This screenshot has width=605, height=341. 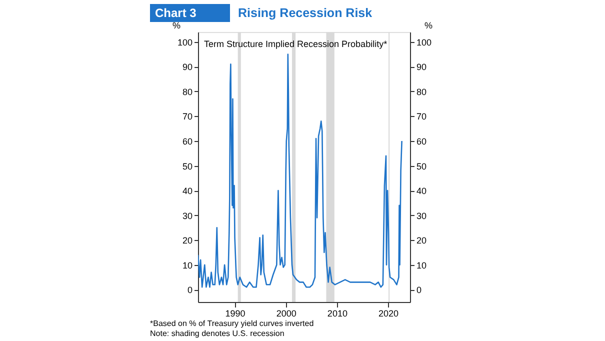 What do you see at coordinates (421, 191) in the screenshot?
I see `y2-tick-label: 40` at bounding box center [421, 191].